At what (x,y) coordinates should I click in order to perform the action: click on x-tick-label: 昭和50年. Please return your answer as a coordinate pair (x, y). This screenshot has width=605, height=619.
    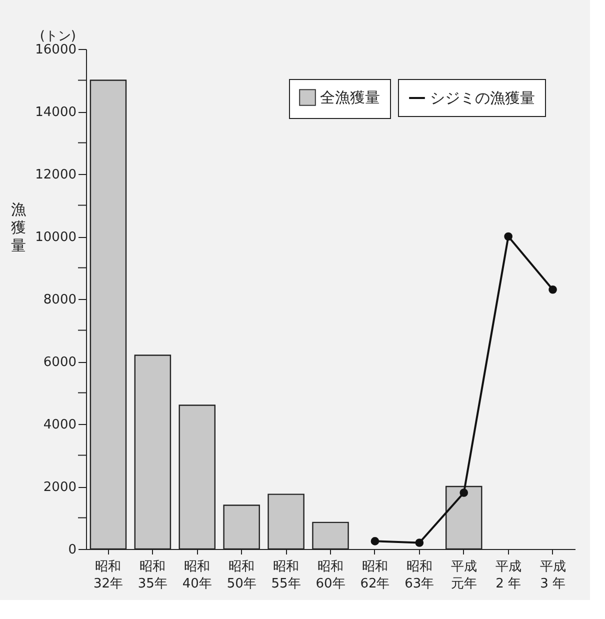
    Looking at the image, I should click on (241, 576).